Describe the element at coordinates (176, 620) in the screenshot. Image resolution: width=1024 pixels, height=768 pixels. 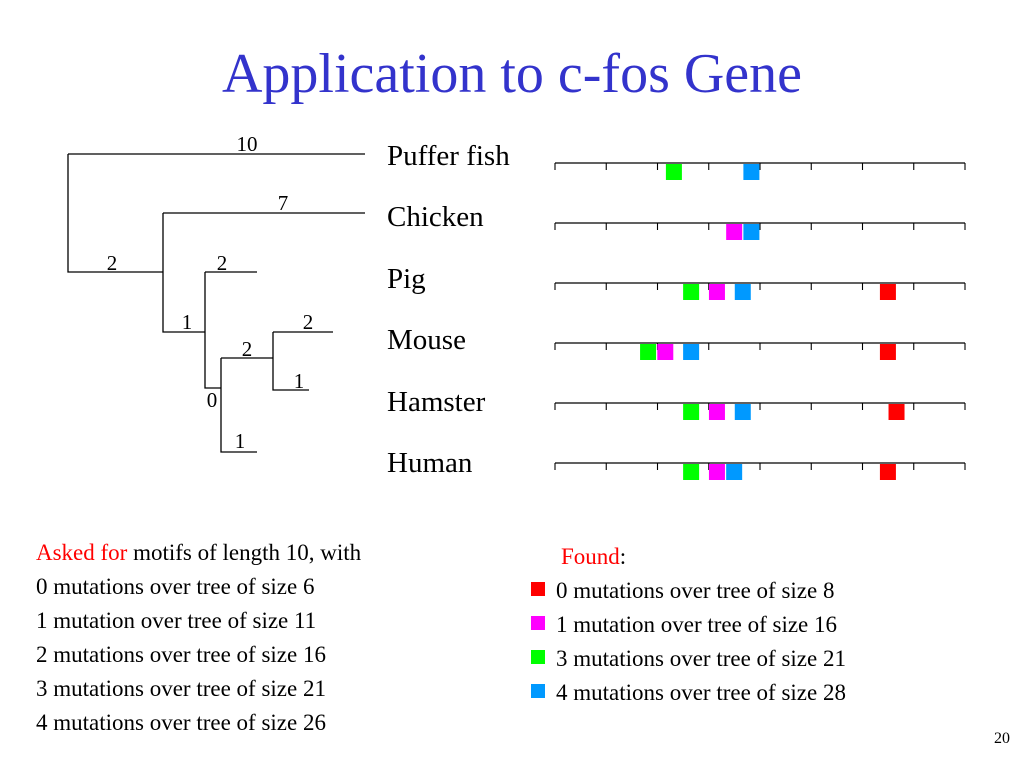
I see `asked-line: 1 mutation over tree of size 11` at that location.